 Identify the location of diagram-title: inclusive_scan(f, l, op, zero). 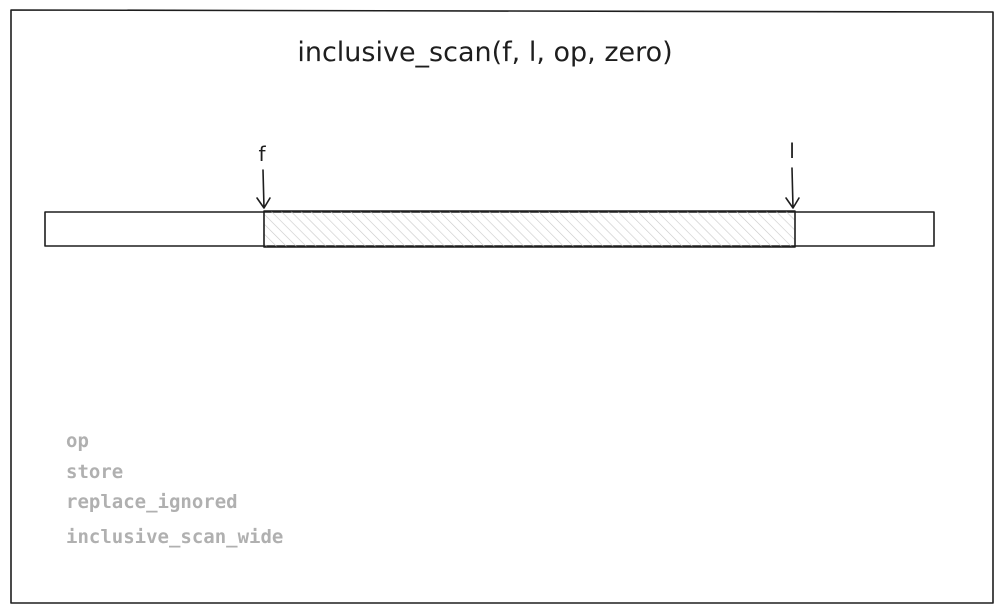
(484, 52).